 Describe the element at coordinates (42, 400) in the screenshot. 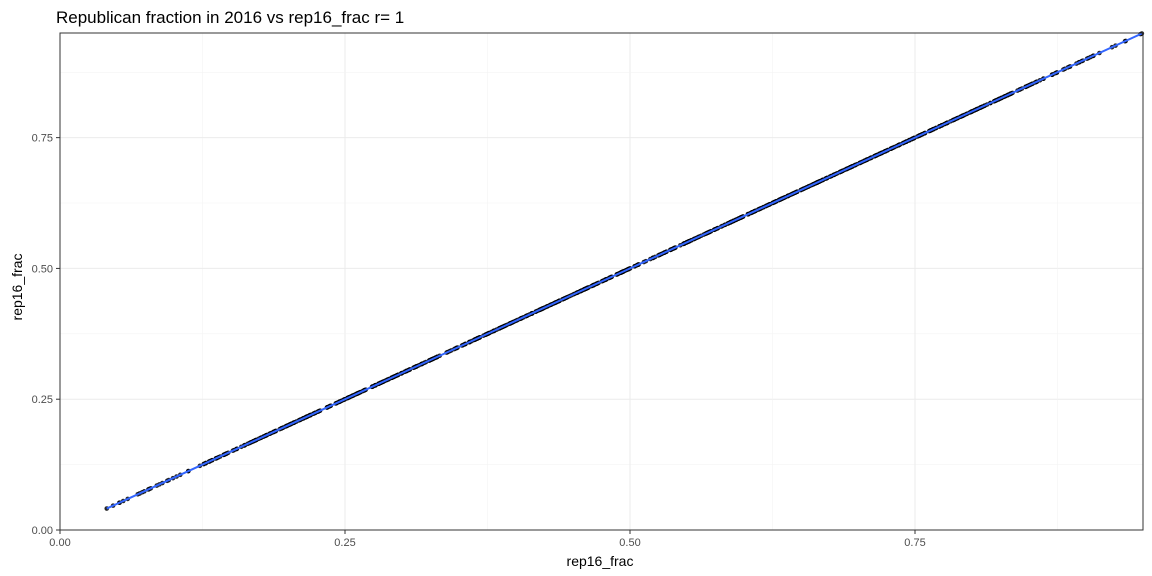

I see `y-tick-label: 0.25` at that location.